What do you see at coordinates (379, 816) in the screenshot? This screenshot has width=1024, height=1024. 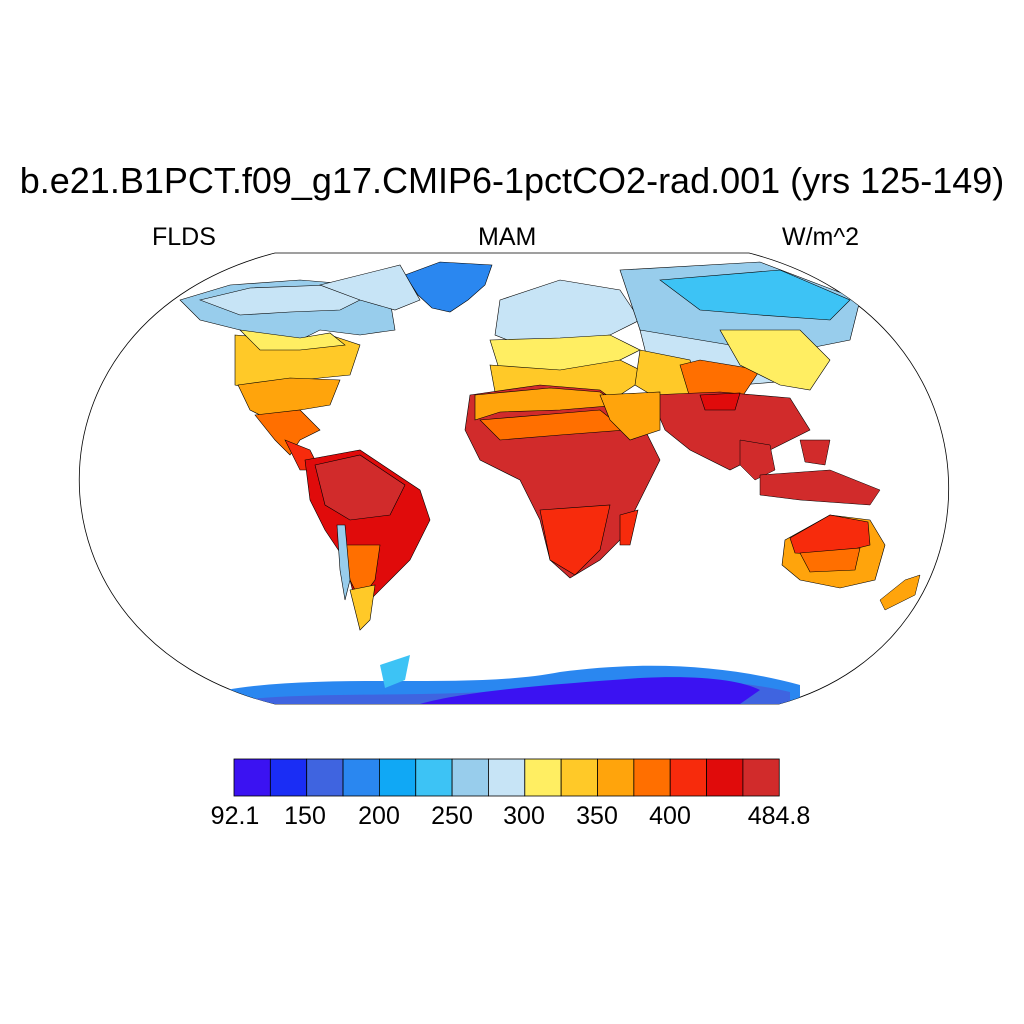 I see `colorbar-label: 200` at bounding box center [379, 816].